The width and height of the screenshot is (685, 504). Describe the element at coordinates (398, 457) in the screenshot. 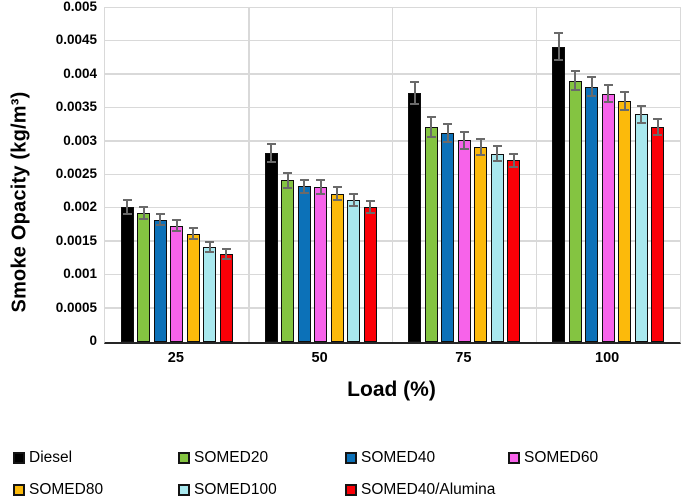

I see `legend-label: SOMED40` at that location.